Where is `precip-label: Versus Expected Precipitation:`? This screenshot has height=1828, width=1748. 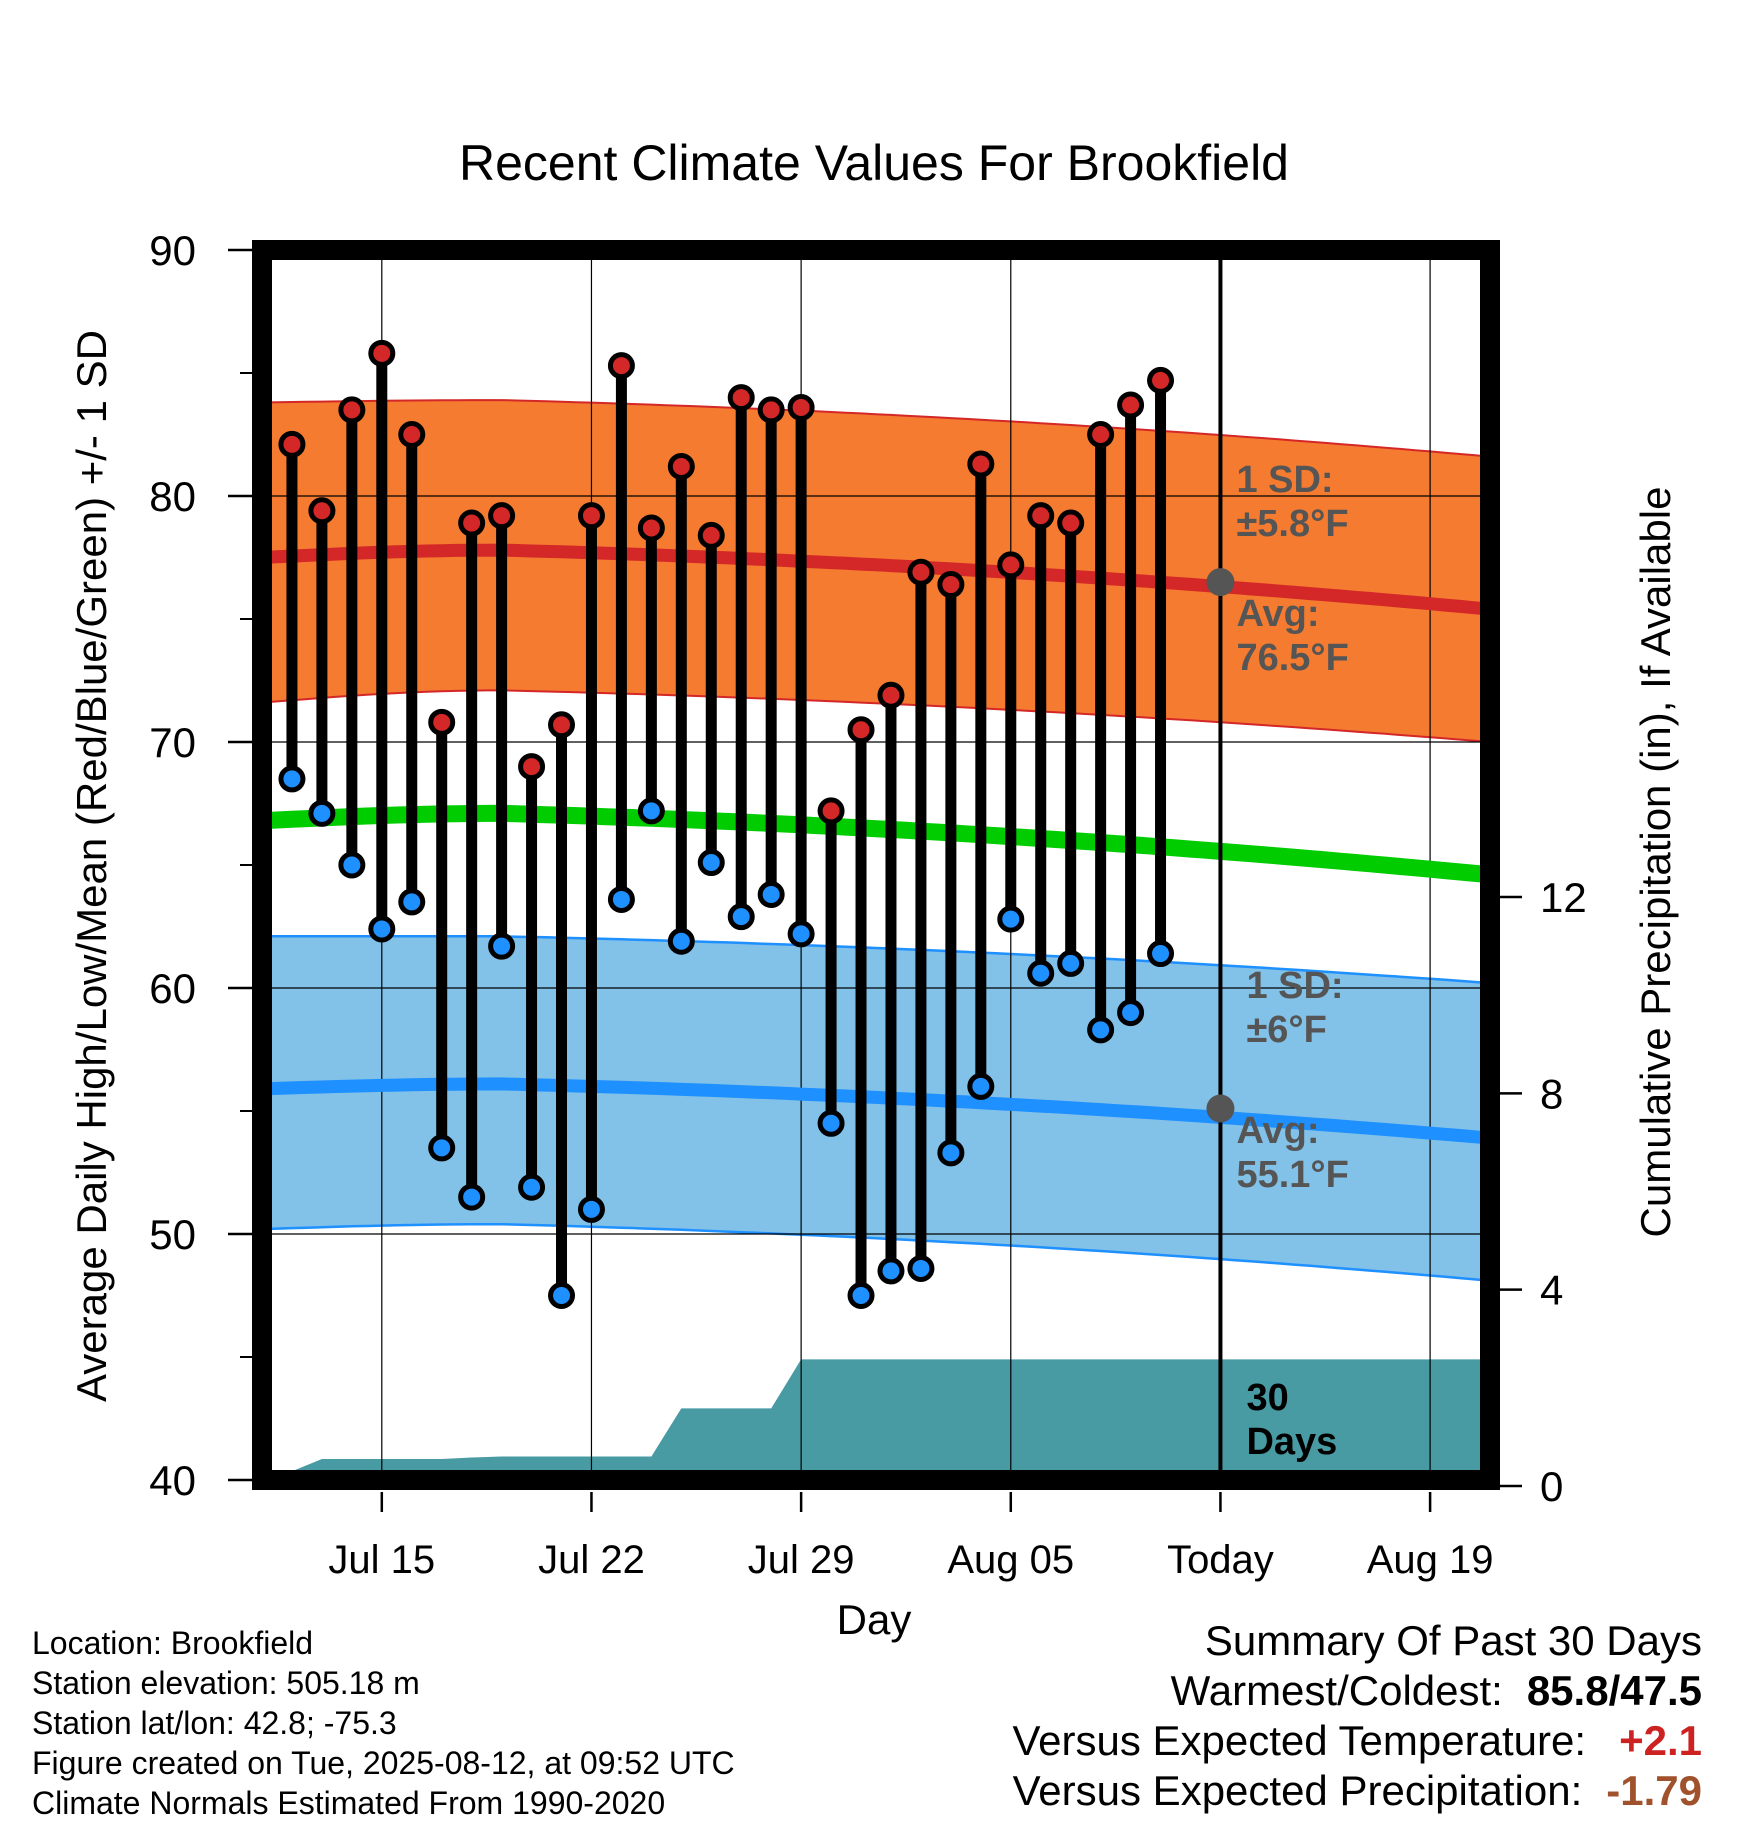 precip-label: Versus Expected Precipitation: is located at coordinates (1297, 1790).